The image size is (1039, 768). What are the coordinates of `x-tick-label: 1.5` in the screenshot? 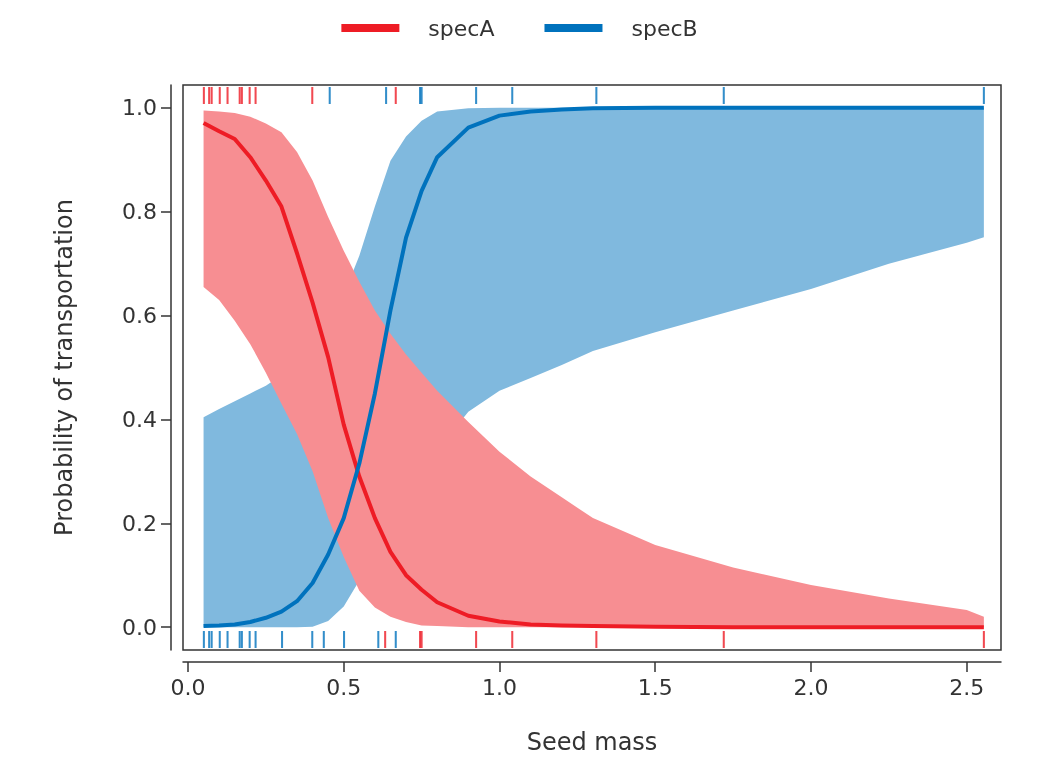 It's located at (655, 687).